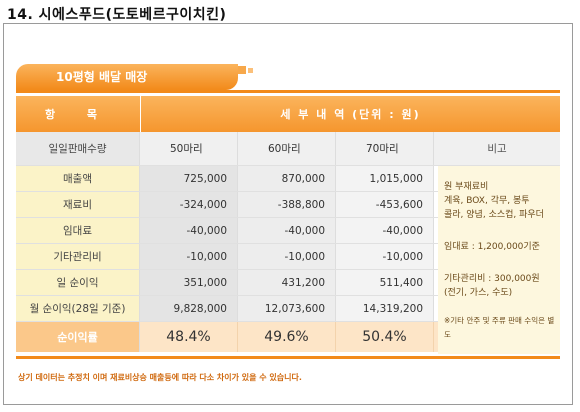 The height and width of the screenshot is (412, 580). Describe the element at coordinates (242, 70) in the screenshot. I see `decor-square` at that location.